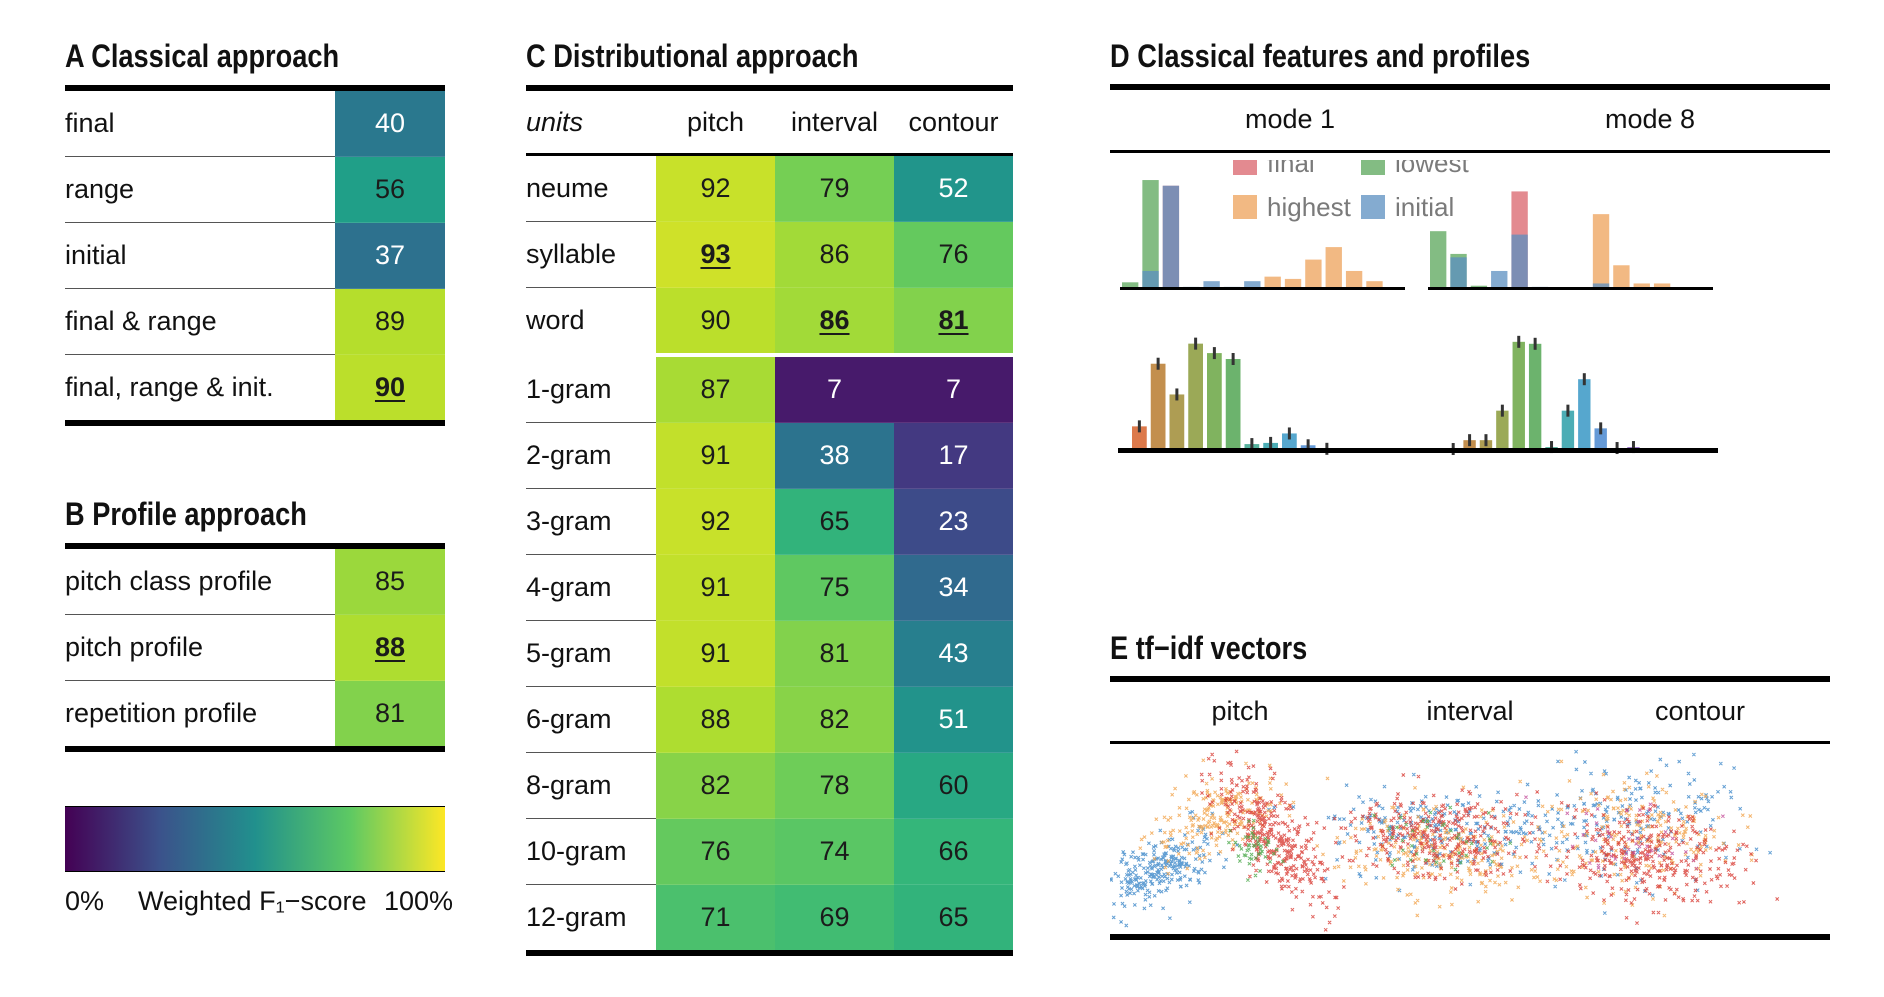 The height and width of the screenshot is (997, 1884). I want to click on pitch-cluster-green, so click(1255, 850).